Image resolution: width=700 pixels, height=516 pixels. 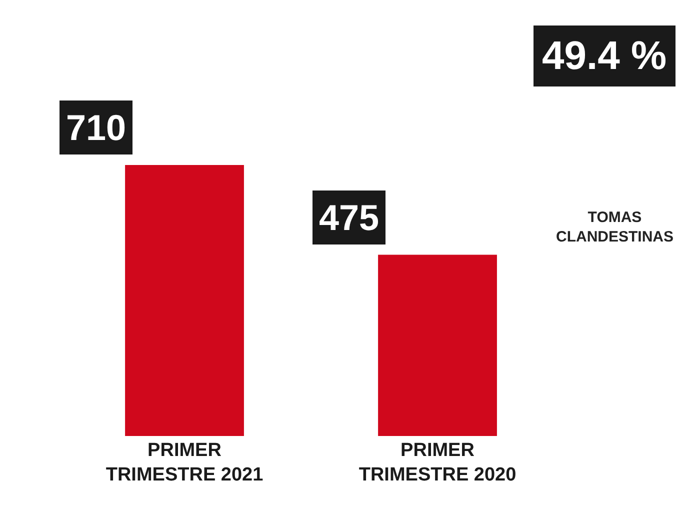 What do you see at coordinates (96, 127) in the screenshot?
I see `data-label: 710` at bounding box center [96, 127].